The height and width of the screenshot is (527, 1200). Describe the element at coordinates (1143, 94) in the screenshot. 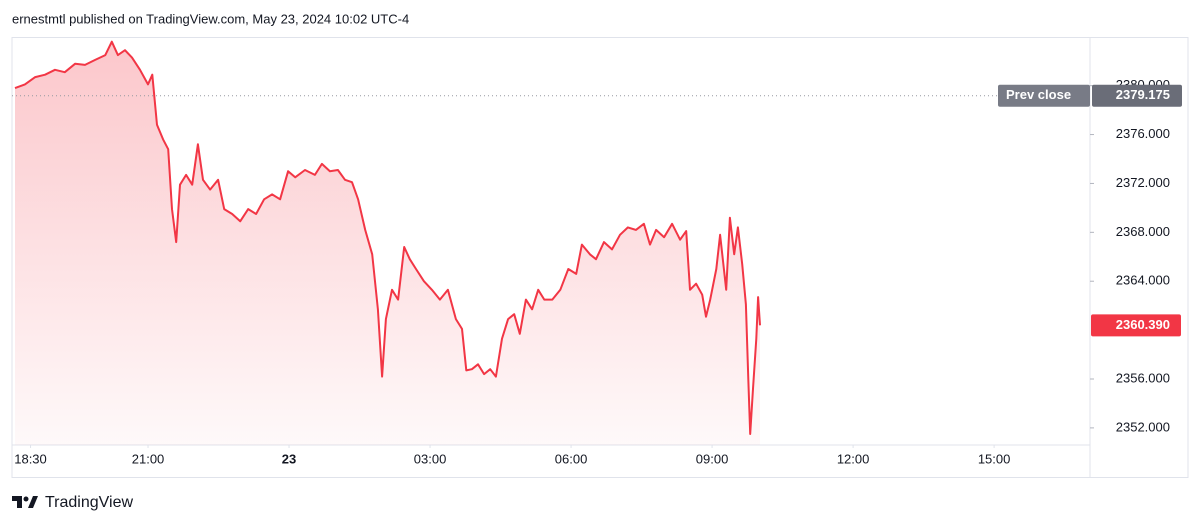

I see `prev-close-value: 2379.175` at that location.